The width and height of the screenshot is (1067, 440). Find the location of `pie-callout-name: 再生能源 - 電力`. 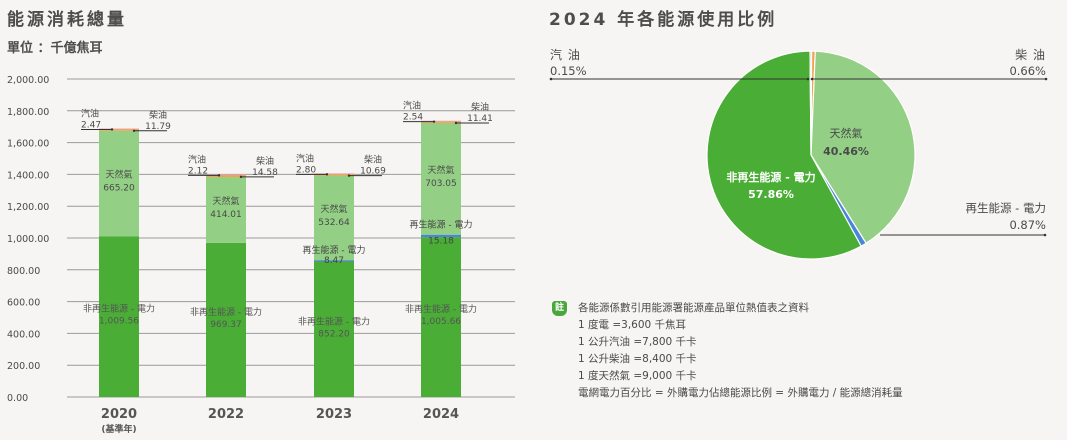

pie-callout-name: 再生能源 - 電力 is located at coordinates (1006, 208).